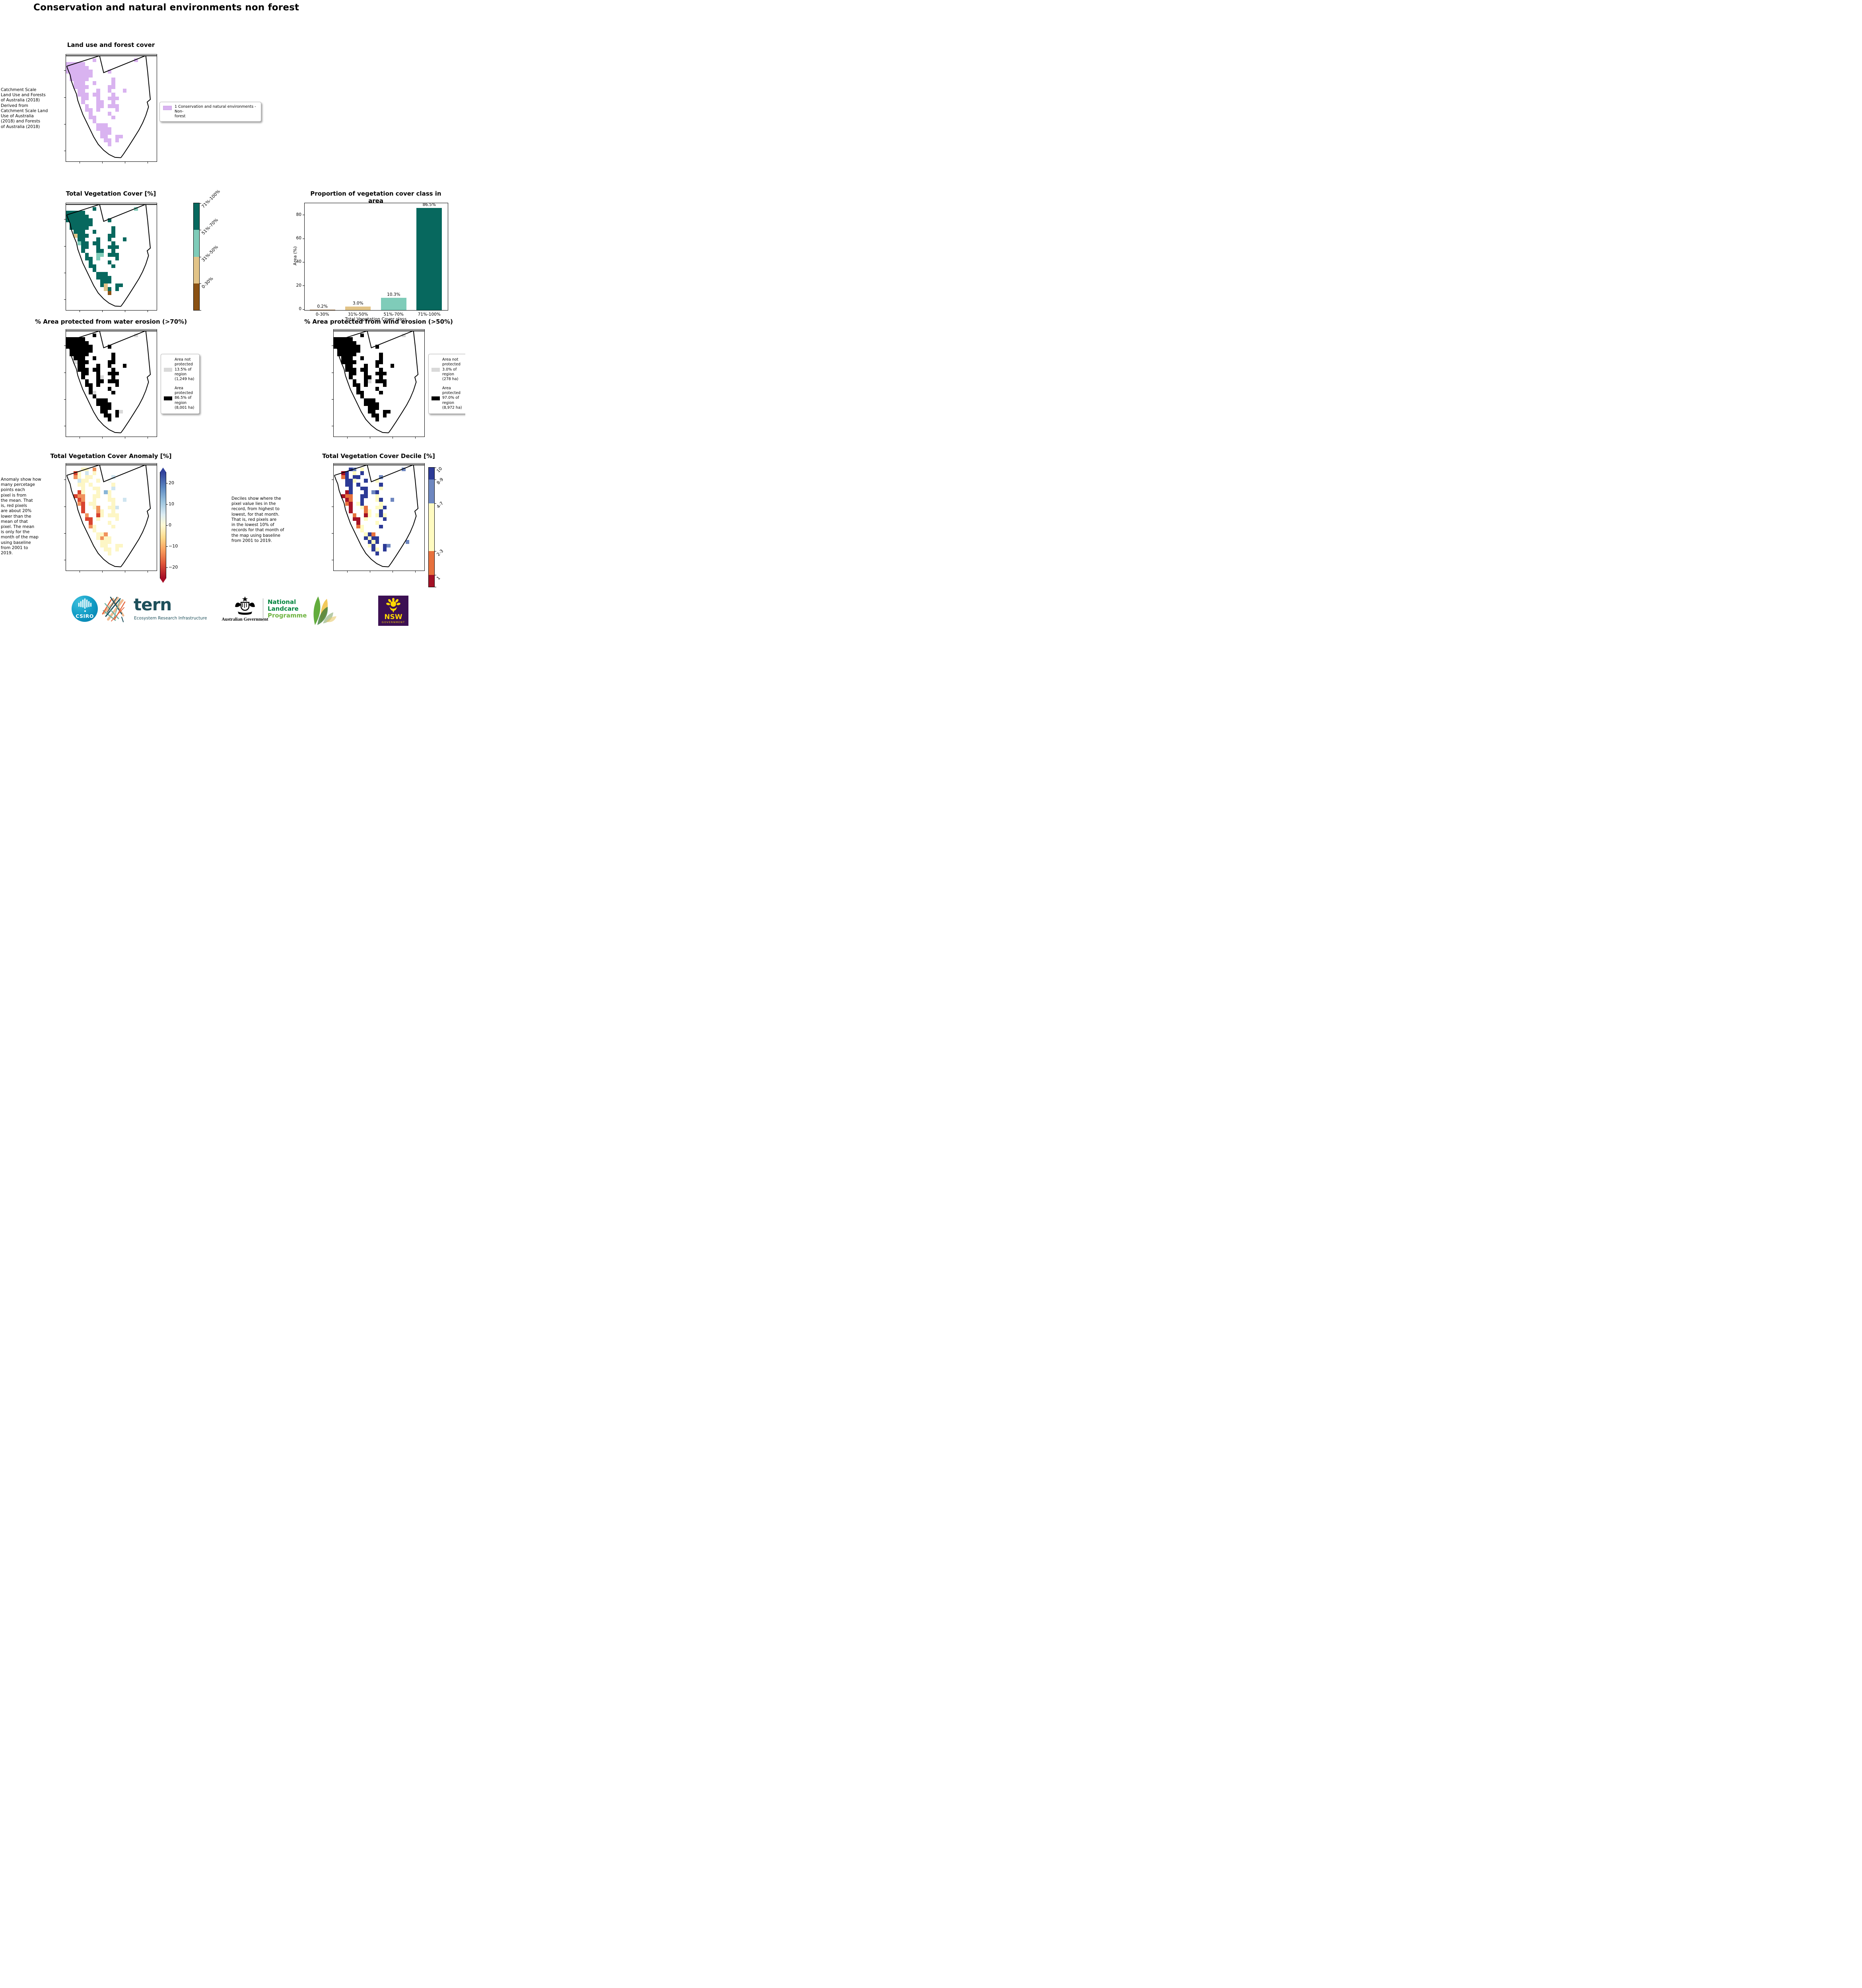  I want to click on national-landcare-wordmark: National Landcare Programme, so click(288, 609).